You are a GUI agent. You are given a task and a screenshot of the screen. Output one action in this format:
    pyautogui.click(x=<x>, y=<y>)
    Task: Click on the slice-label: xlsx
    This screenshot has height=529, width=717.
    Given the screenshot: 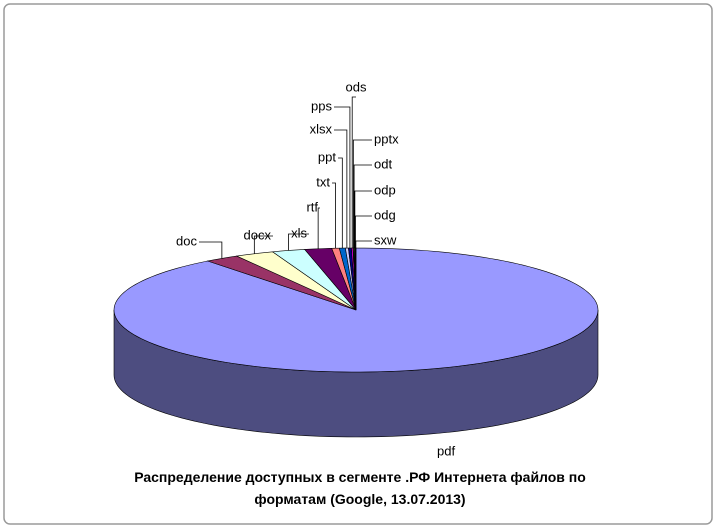 What is the action you would take?
    pyautogui.click(x=321, y=128)
    